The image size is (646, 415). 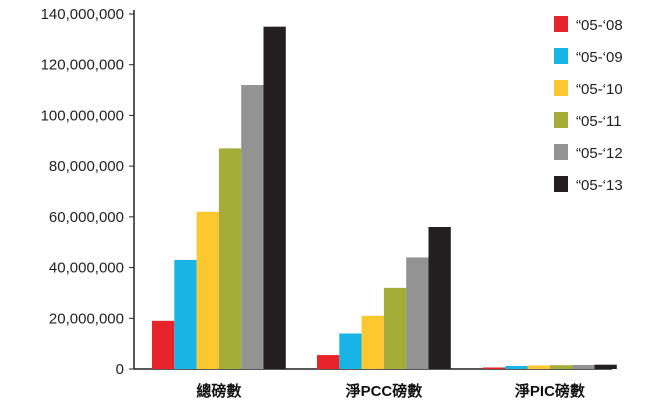 I want to click on x-category-label: 總磅數, so click(x=218, y=391).